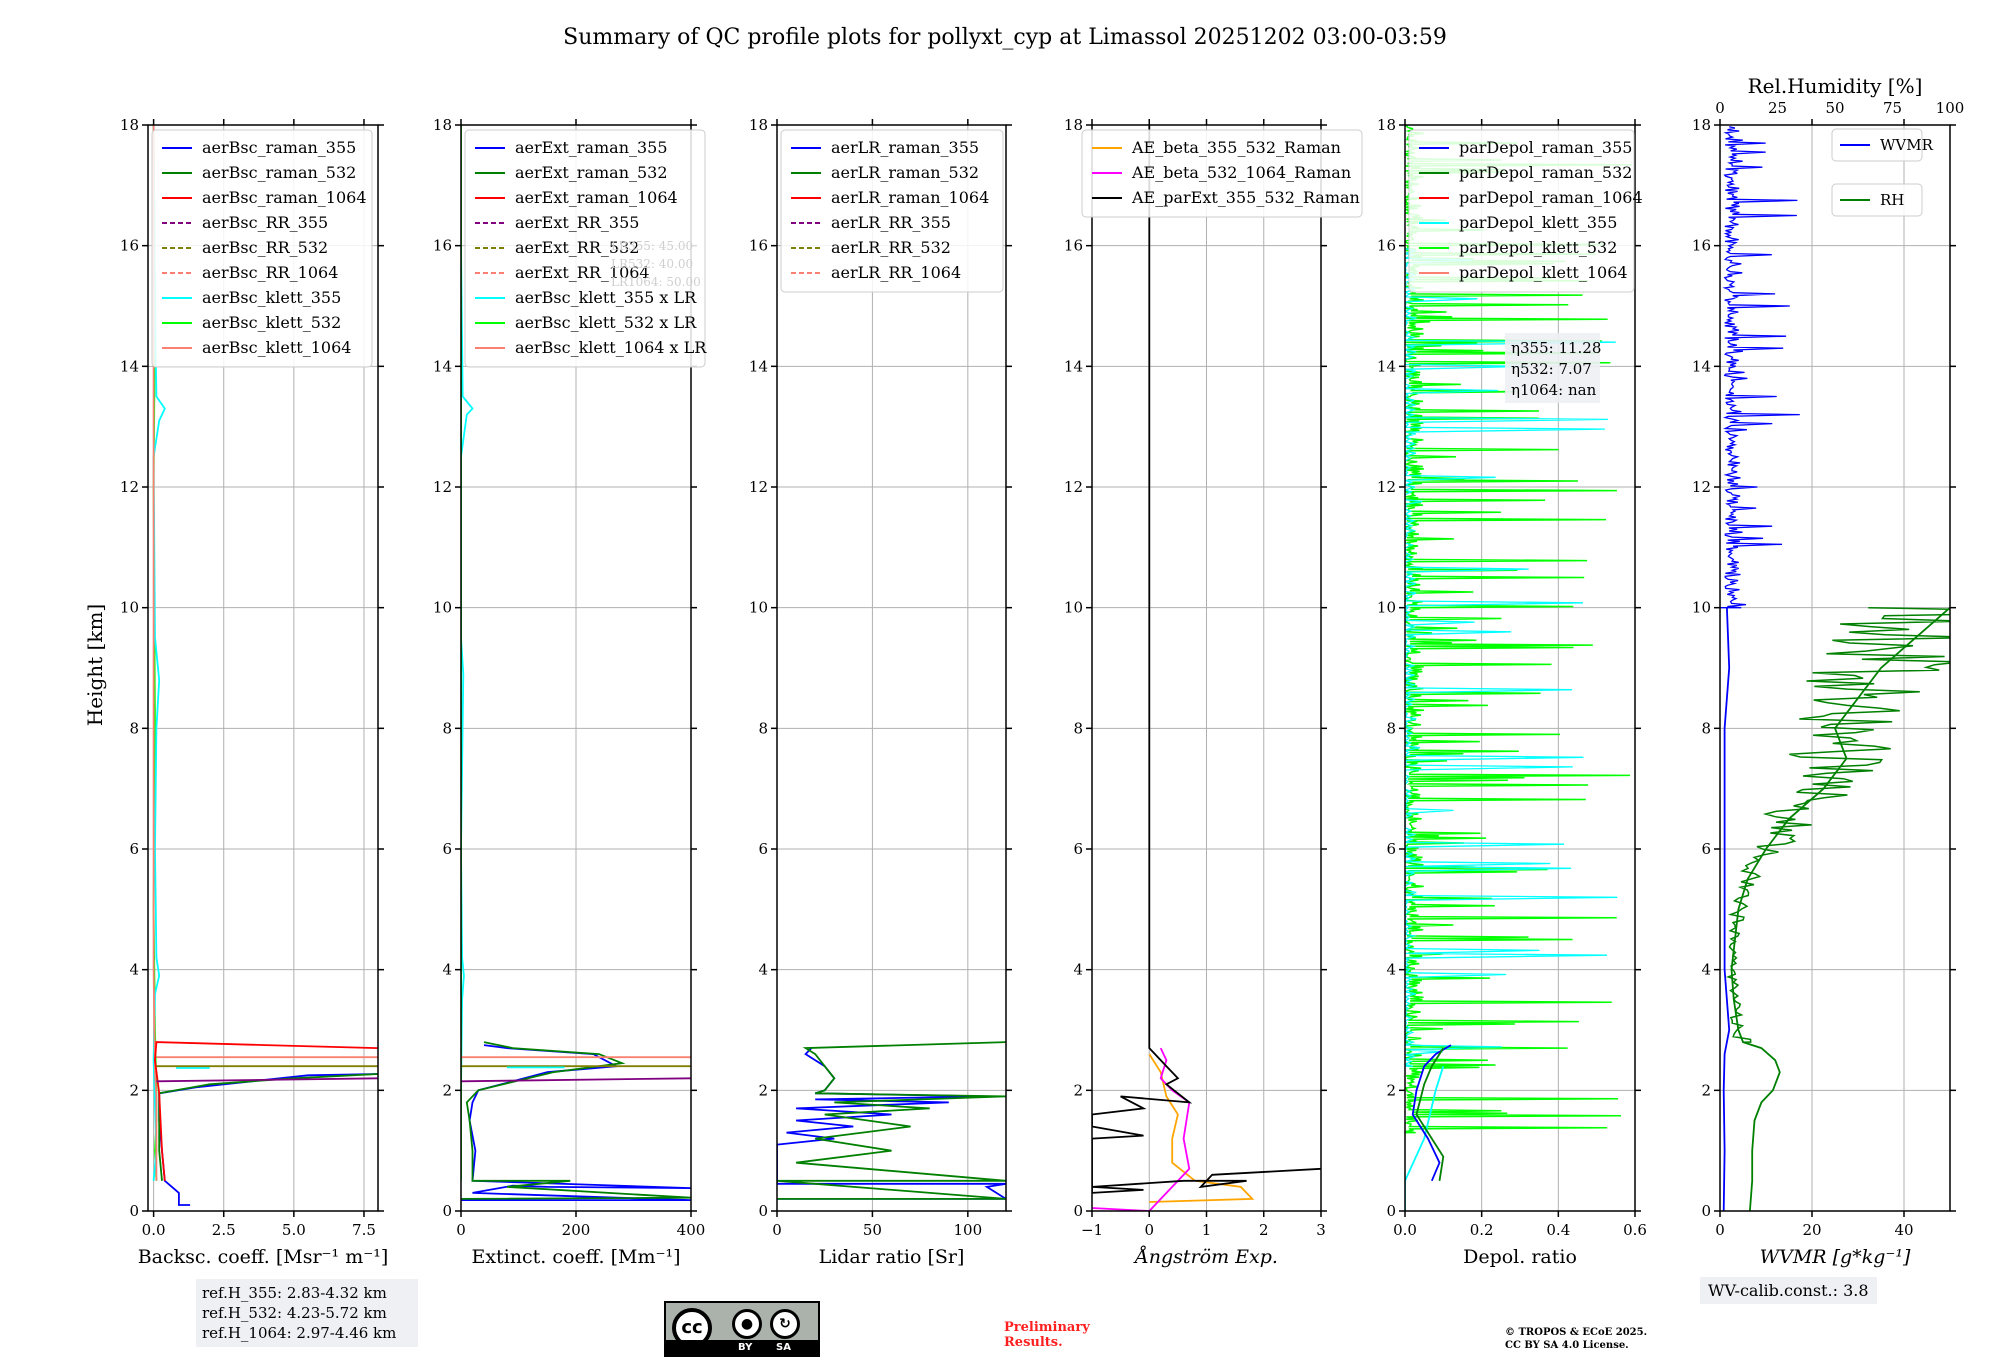  Describe the element at coordinates (1545, 172) in the screenshot. I see `legend-item: parDepol_raman_532` at that location.